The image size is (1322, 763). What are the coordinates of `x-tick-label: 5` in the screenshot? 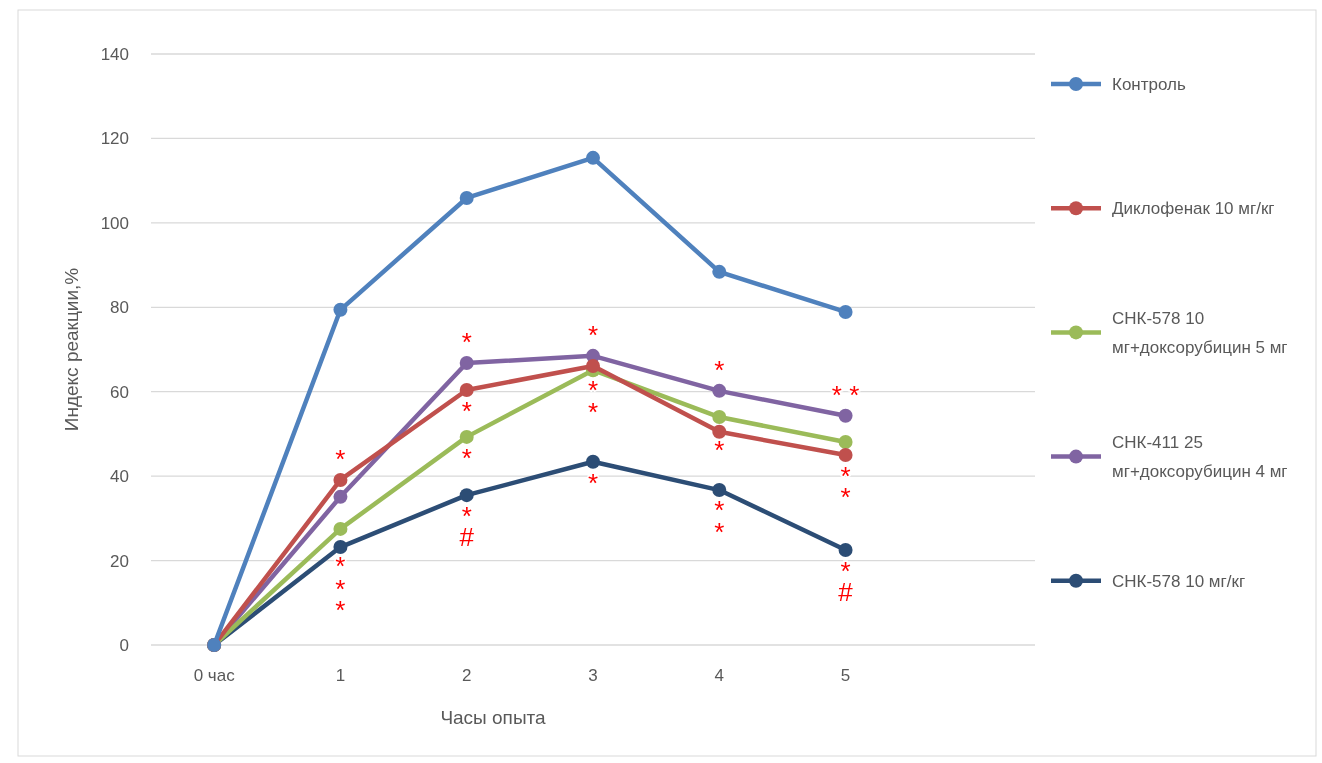 It's located at (845, 675).